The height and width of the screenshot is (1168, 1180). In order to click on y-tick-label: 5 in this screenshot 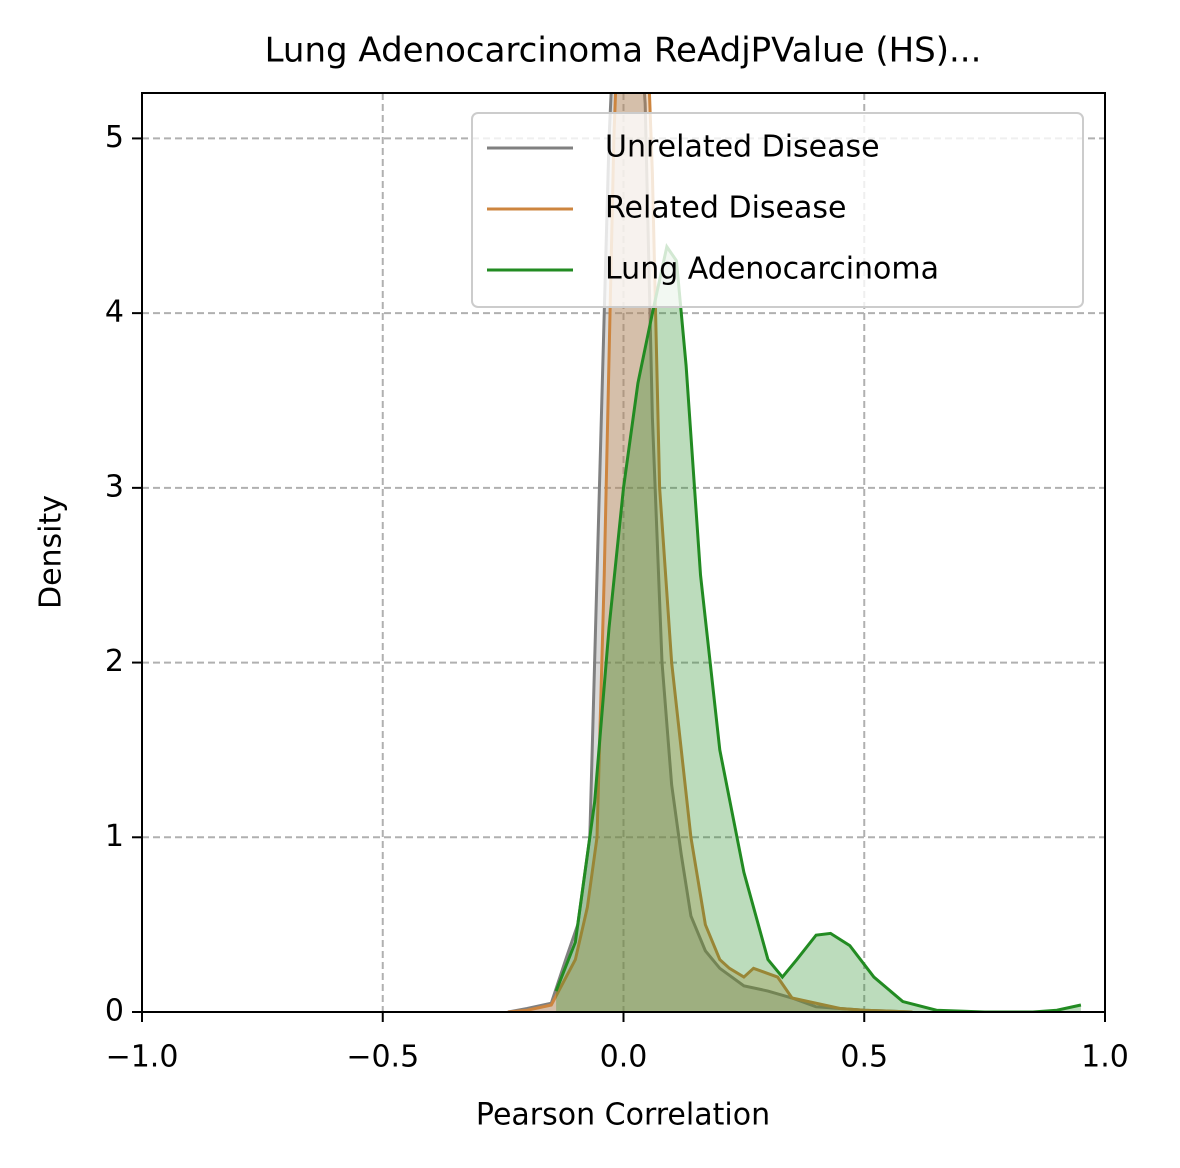, I will do `click(114, 137)`.